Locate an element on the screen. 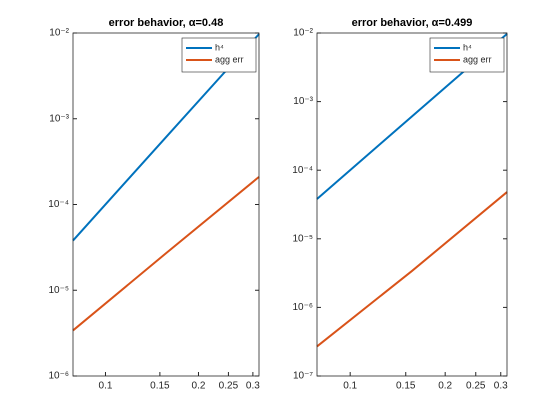  chart-title: error behavior, α=0.499 is located at coordinates (412, 23).